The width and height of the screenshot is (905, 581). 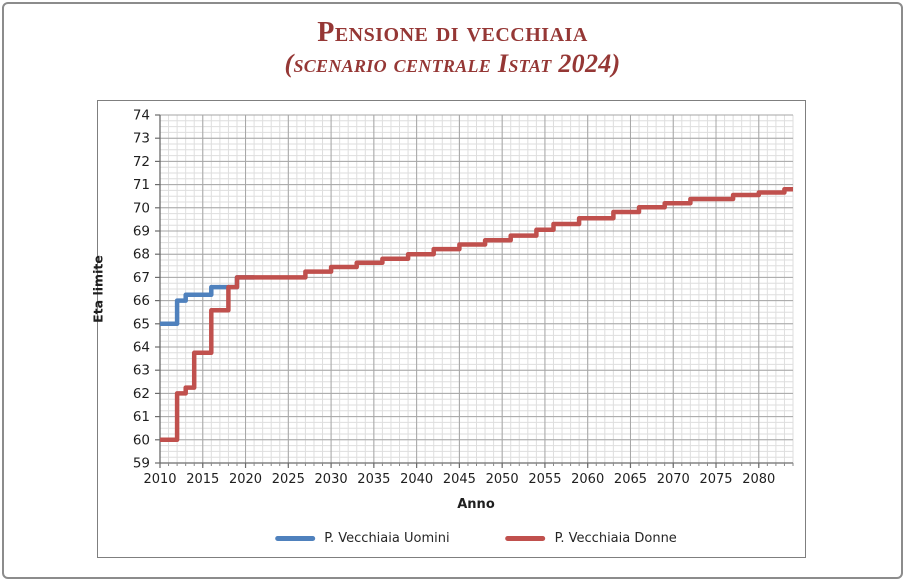 I want to click on y-tick-label: 69, so click(x=141, y=232).